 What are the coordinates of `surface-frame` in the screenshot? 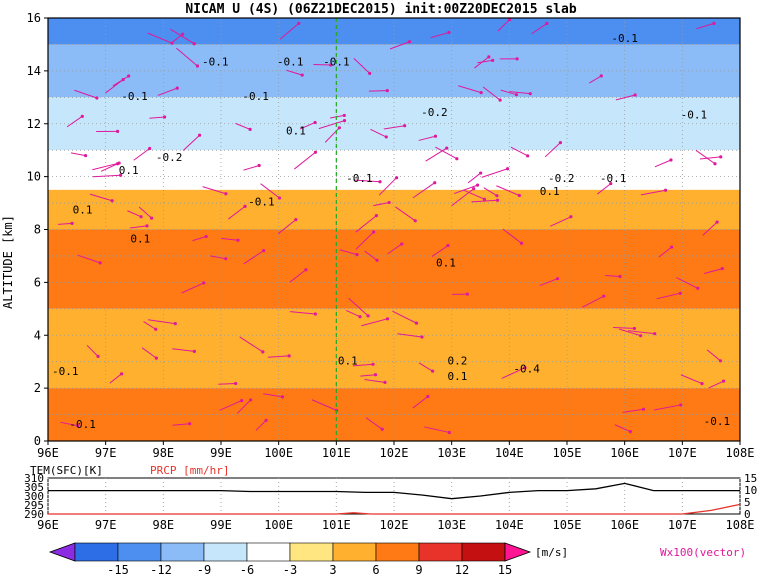 It's located at (394, 496).